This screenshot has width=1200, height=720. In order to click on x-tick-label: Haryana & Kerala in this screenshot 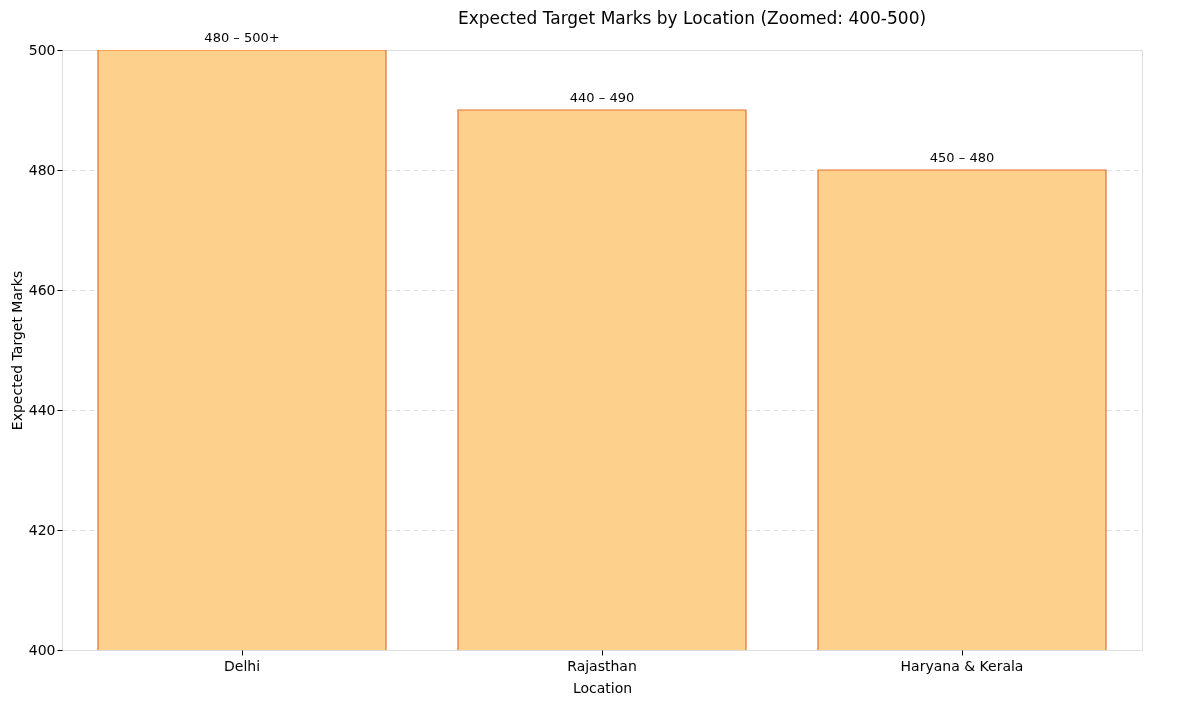, I will do `click(962, 665)`.